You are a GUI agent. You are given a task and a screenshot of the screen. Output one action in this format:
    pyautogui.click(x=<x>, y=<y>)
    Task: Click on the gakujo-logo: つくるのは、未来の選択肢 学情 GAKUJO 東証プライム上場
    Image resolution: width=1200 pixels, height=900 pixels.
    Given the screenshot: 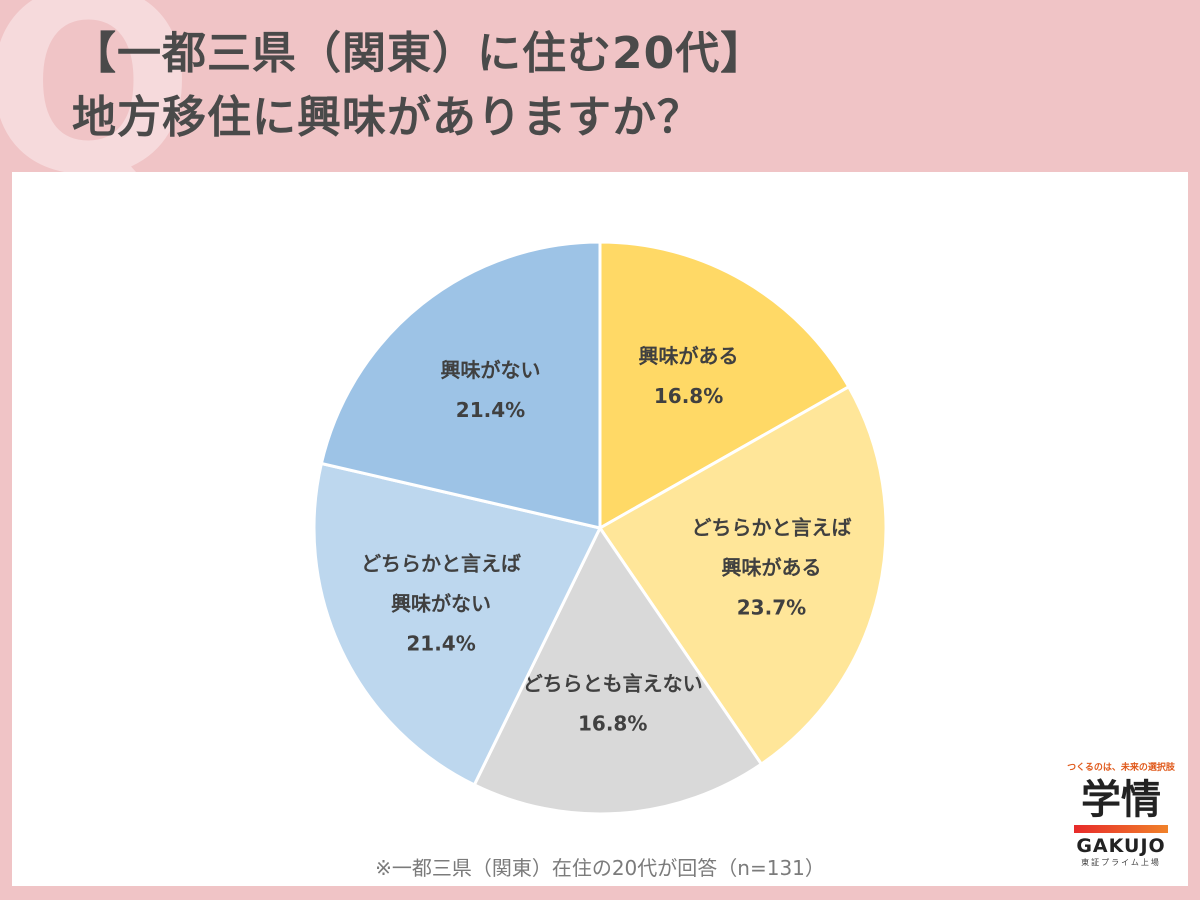 What is the action you would take?
    pyautogui.click(x=1121, y=814)
    